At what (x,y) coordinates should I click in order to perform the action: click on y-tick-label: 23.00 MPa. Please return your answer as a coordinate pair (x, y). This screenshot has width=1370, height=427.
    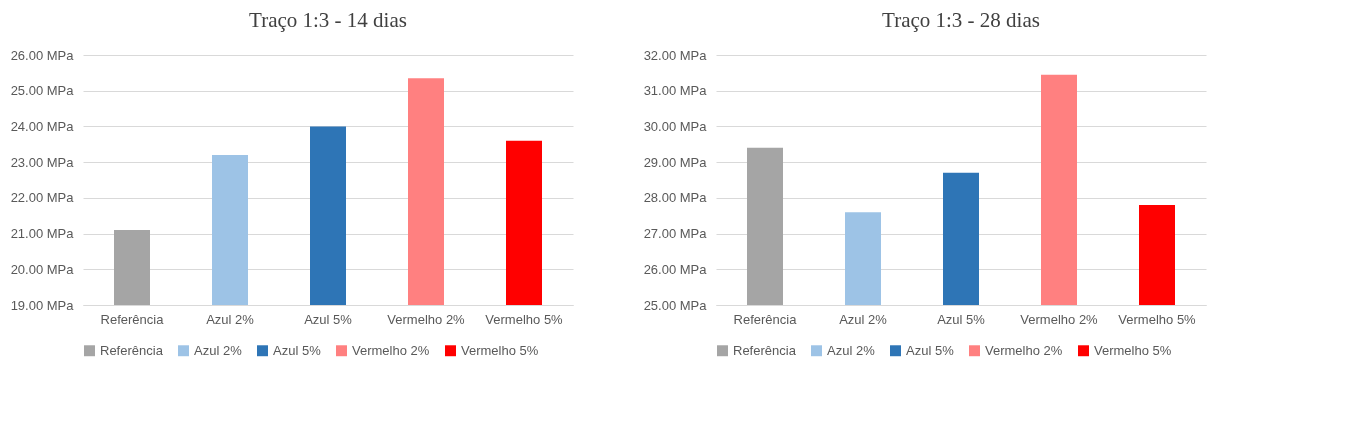
    Looking at the image, I should click on (42, 162).